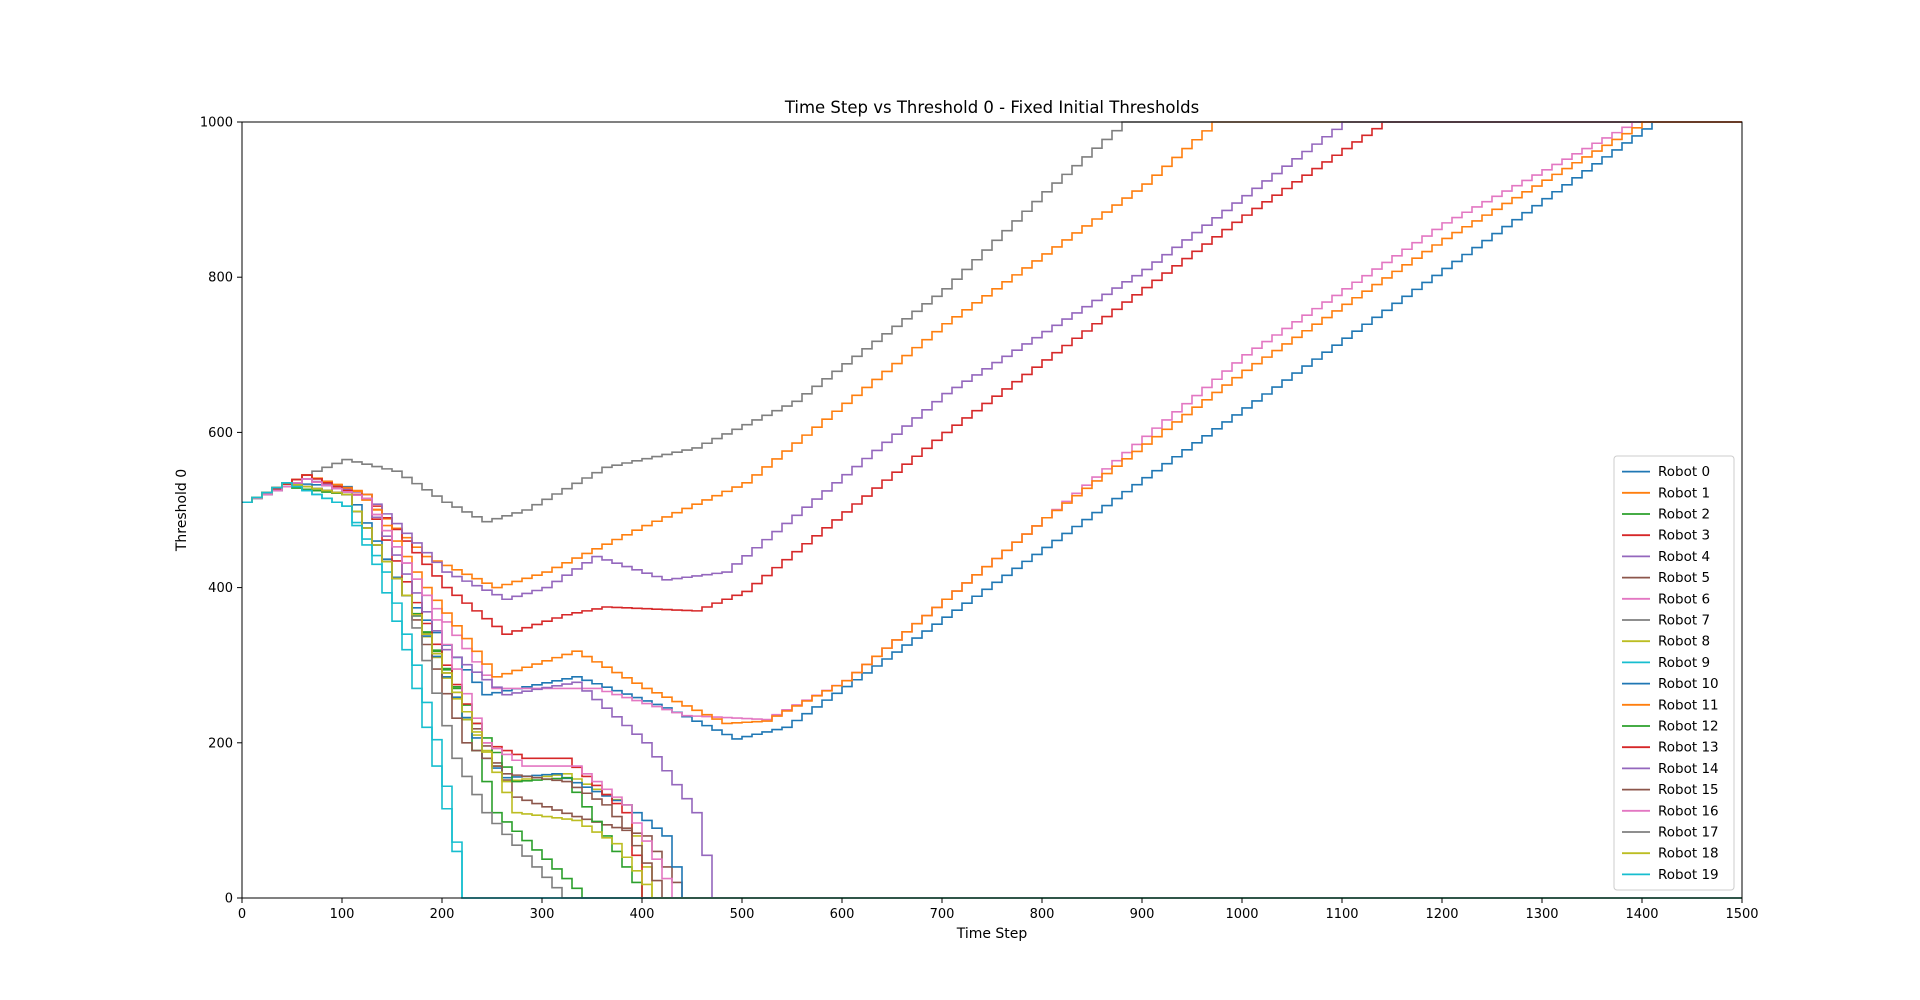  I want to click on legend-entry: Robot 9, so click(1666, 663).